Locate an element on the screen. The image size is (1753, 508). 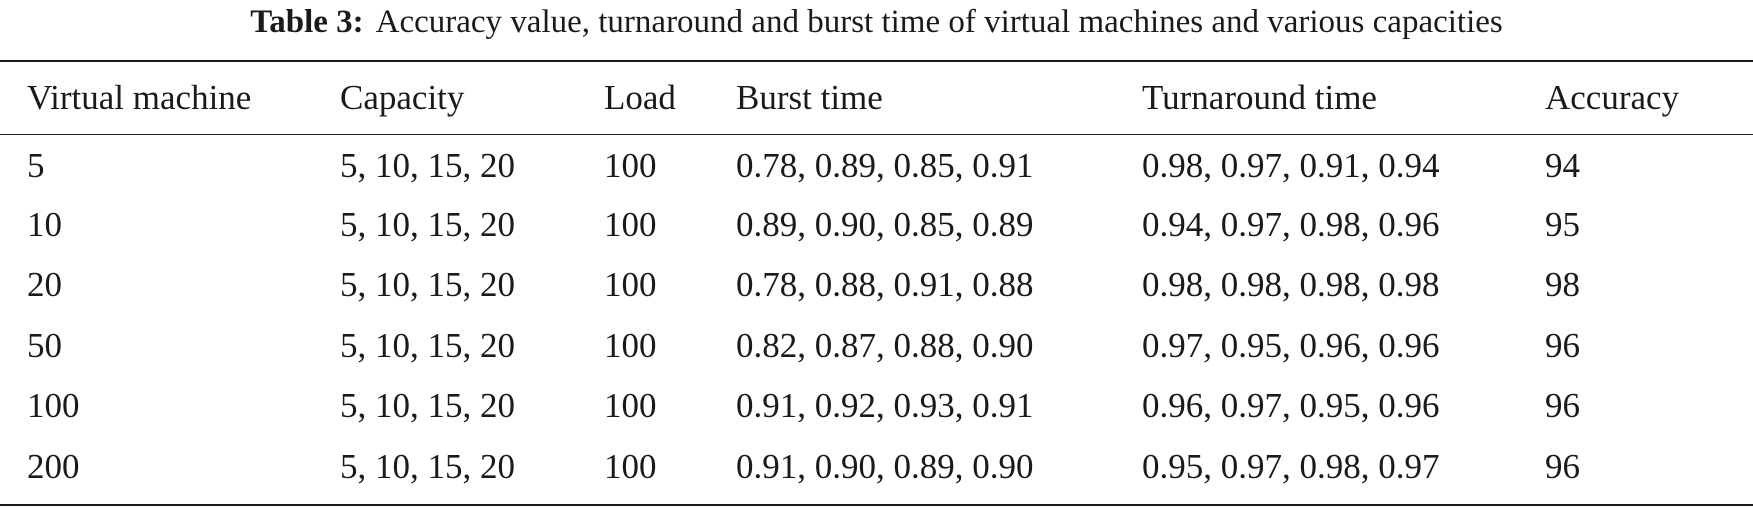
cell-accuracy: 95 is located at coordinates (1562, 224).